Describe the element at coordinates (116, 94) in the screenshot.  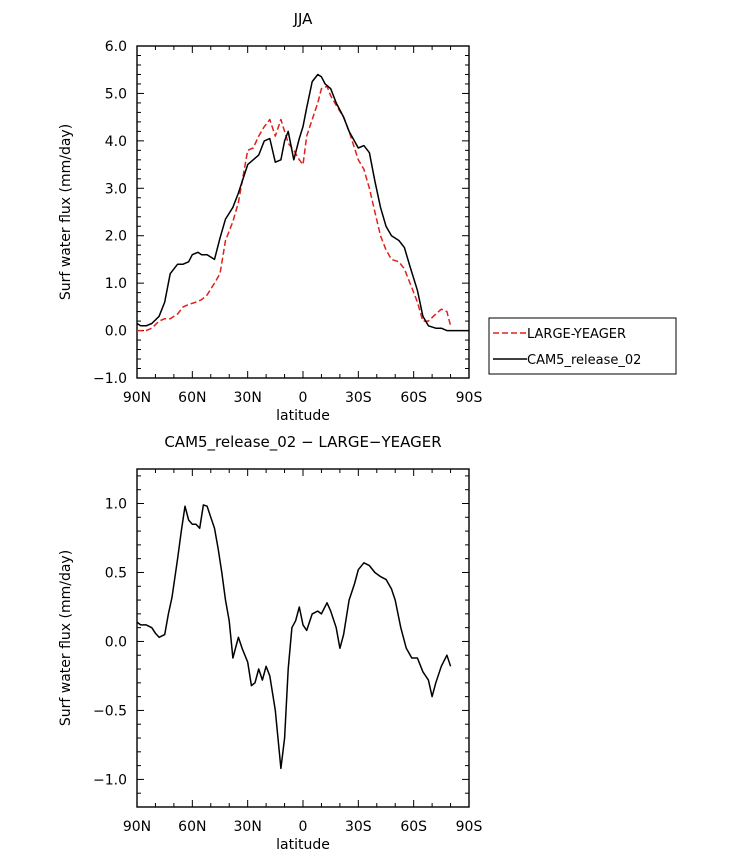
I see `y-tick-label: 5.0` at that location.